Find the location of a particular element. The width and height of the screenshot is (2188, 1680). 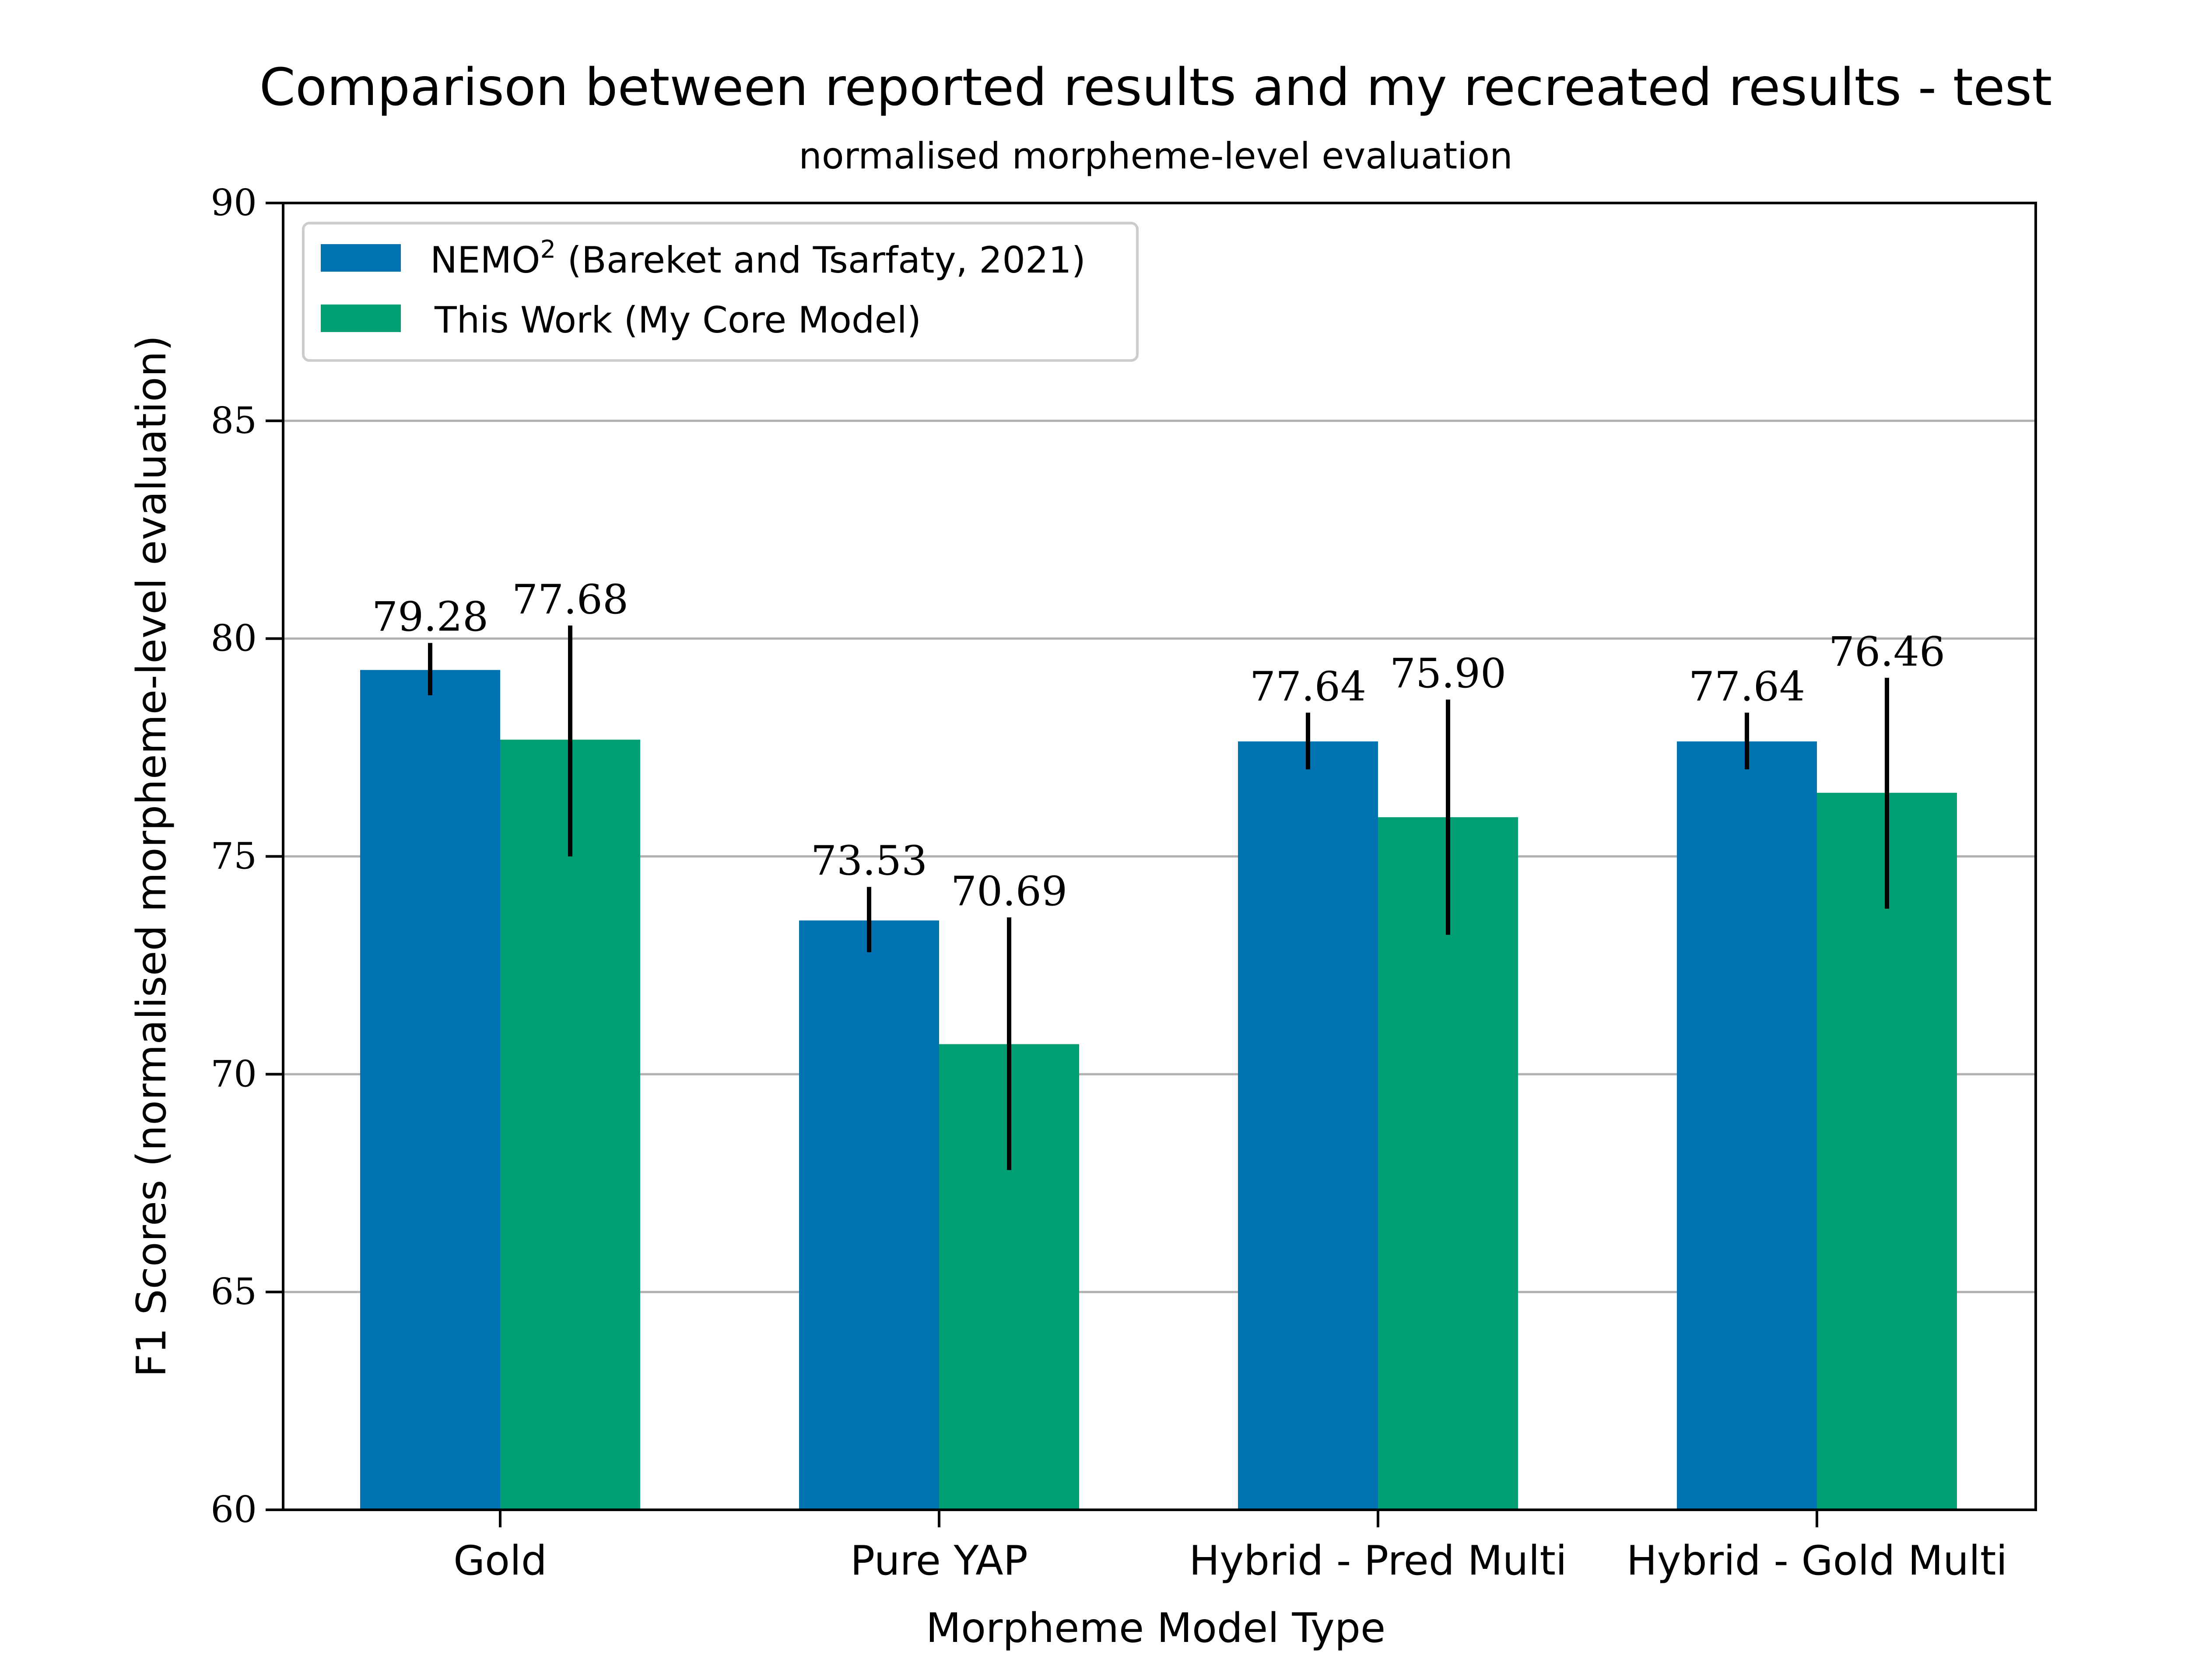

y-tick-label-75: 75 is located at coordinates (233, 856).